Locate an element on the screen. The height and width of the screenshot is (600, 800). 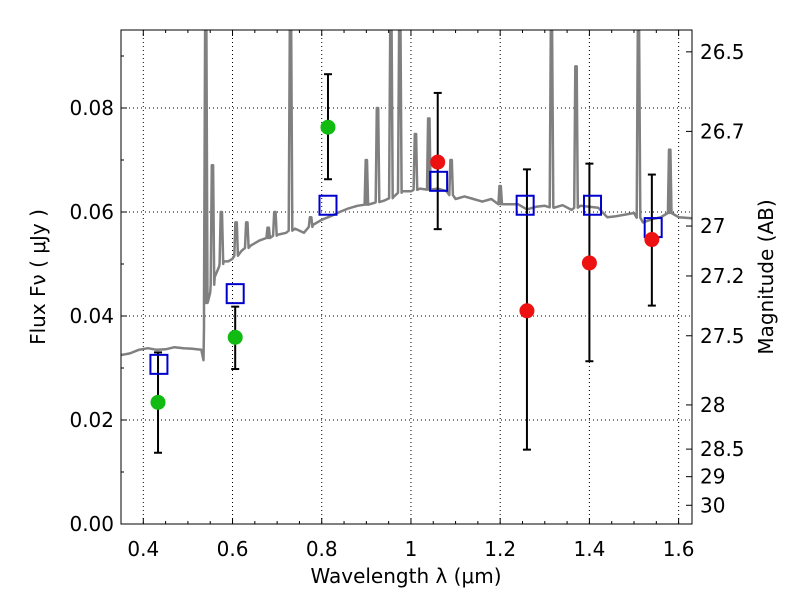
y-tick-label: 0.02 is located at coordinates (91, 420).